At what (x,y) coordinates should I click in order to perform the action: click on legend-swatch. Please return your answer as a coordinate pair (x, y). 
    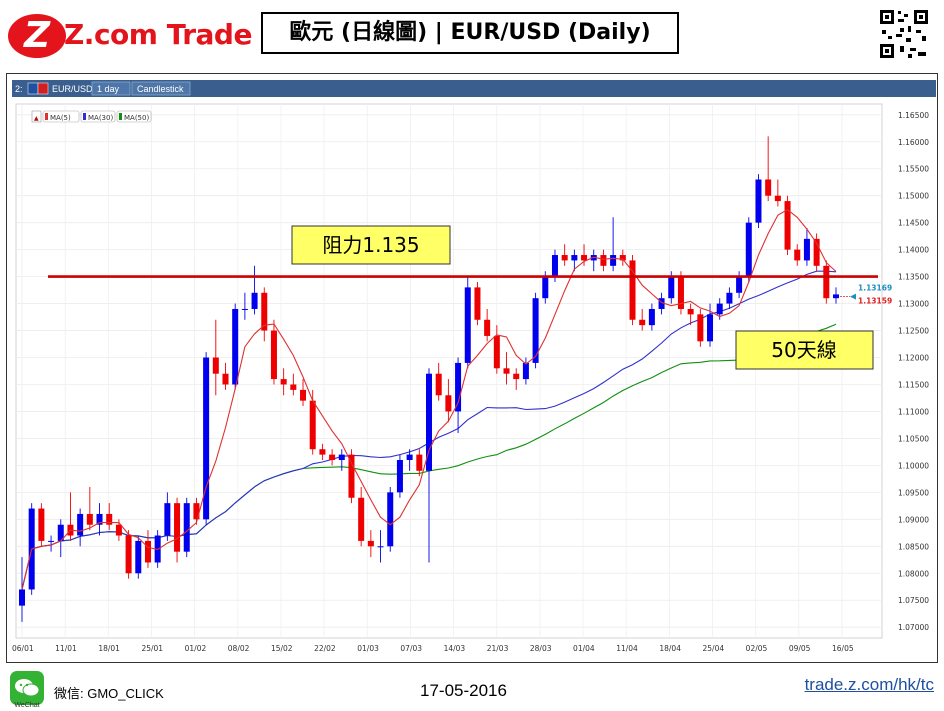
    Looking at the image, I should click on (84, 116).